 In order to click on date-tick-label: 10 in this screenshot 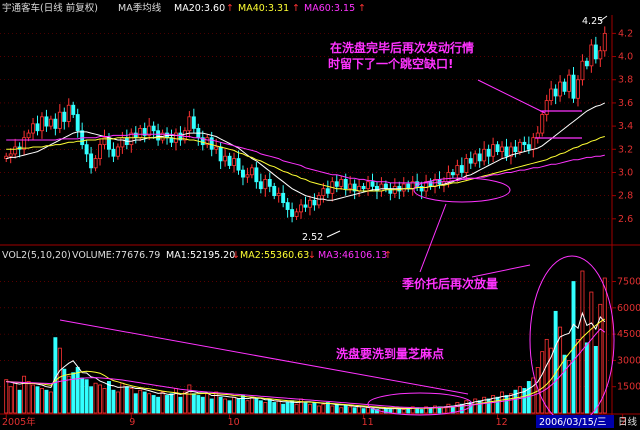, I will do `click(234, 422)`.